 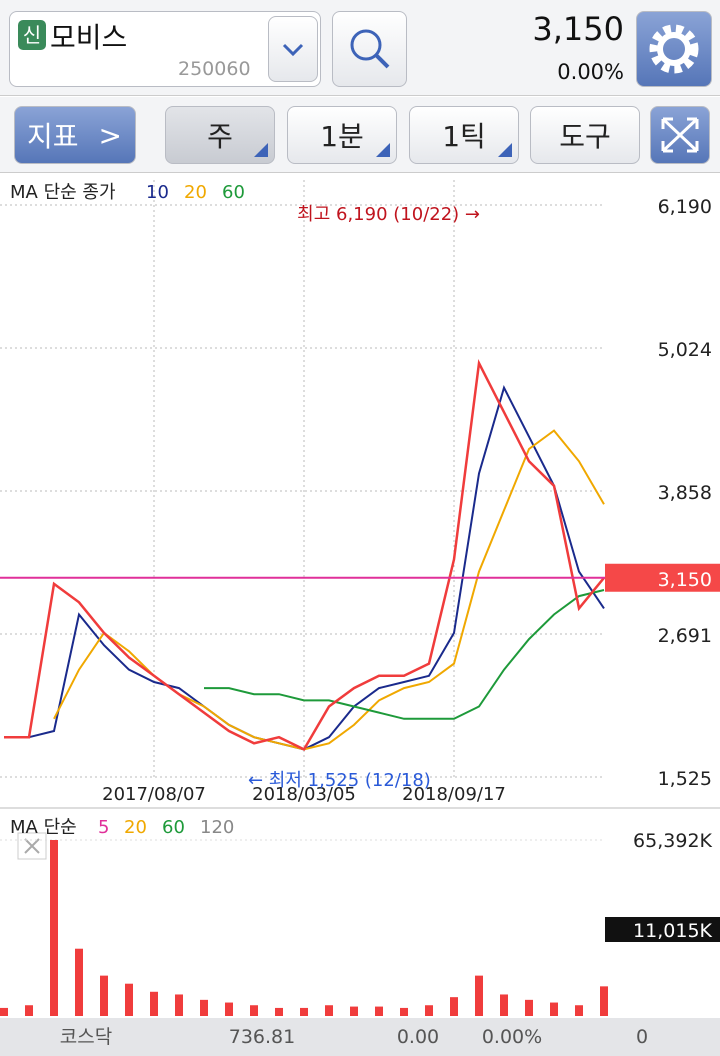 I want to click on expand-button, so click(x=680, y=135).